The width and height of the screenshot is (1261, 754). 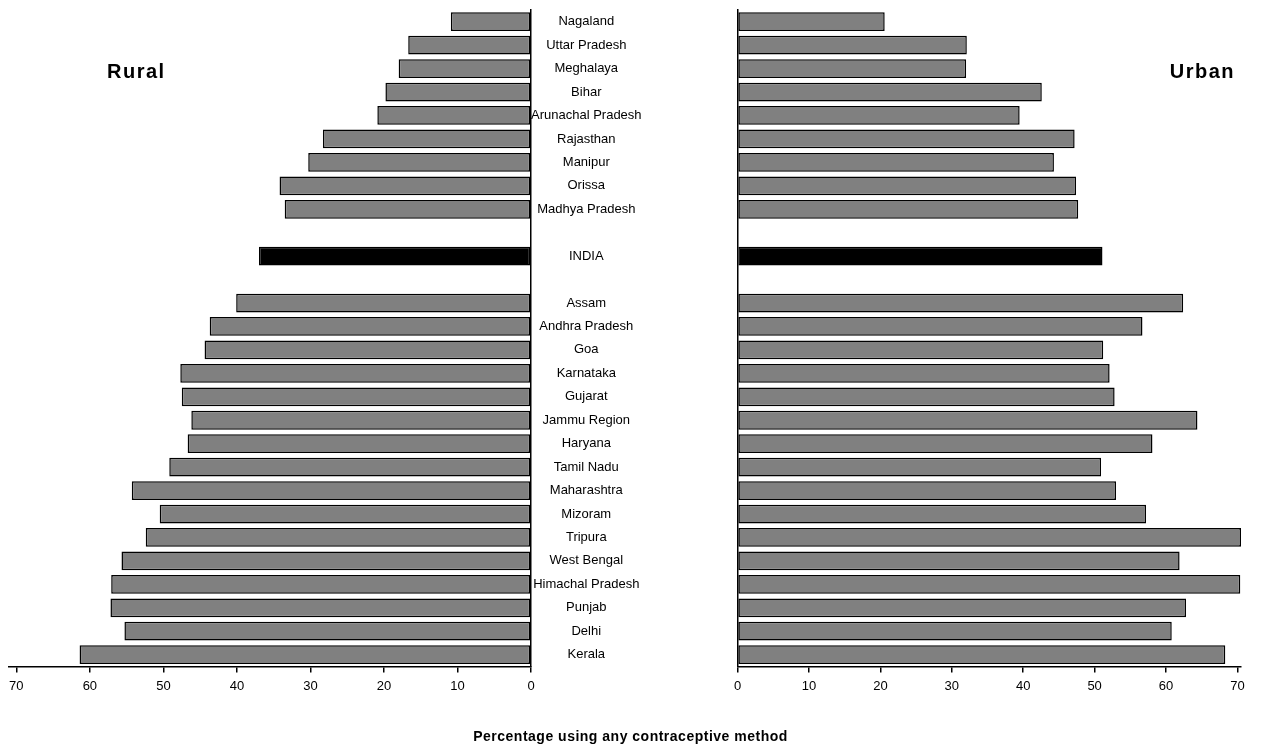 What do you see at coordinates (1202, 70) in the screenshot?
I see `text: Urban` at bounding box center [1202, 70].